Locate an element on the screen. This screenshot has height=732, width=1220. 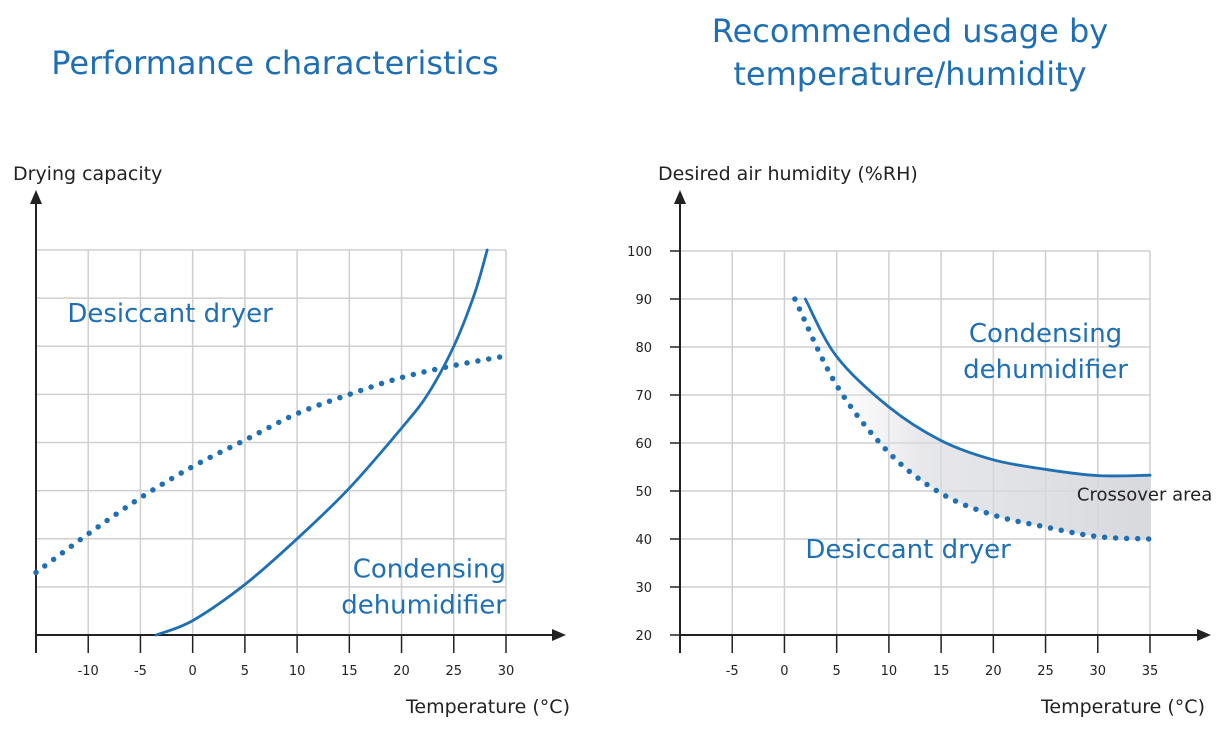
c1-y-tick-label: 50 is located at coordinates (643, 492).